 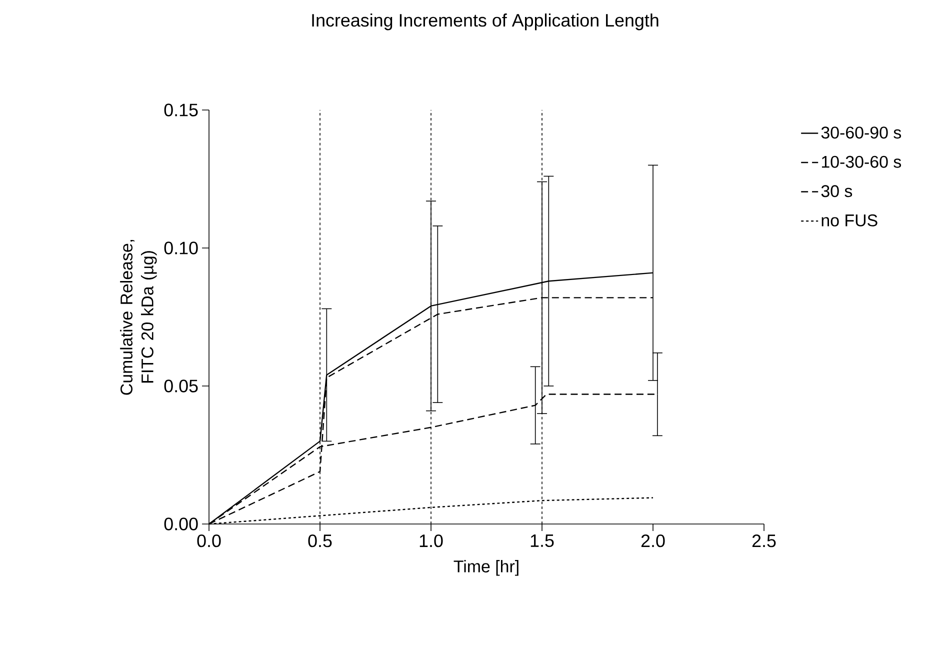 What do you see at coordinates (138, 317) in the screenshot?
I see `y-axis-title: Cumulative Release, FITC 20 kDa (µg)` at bounding box center [138, 317].